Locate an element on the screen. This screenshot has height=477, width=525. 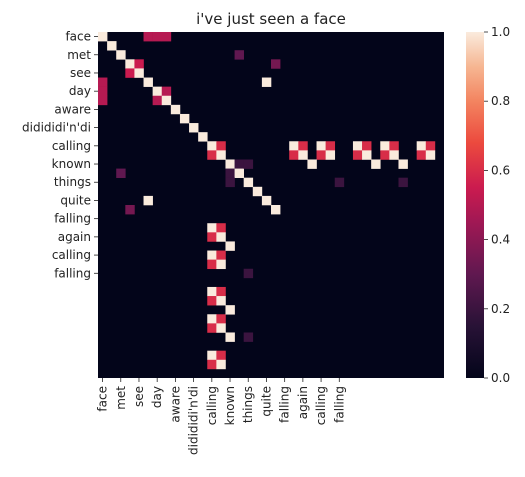
x-tick-label: things is located at coordinates (248, 404).